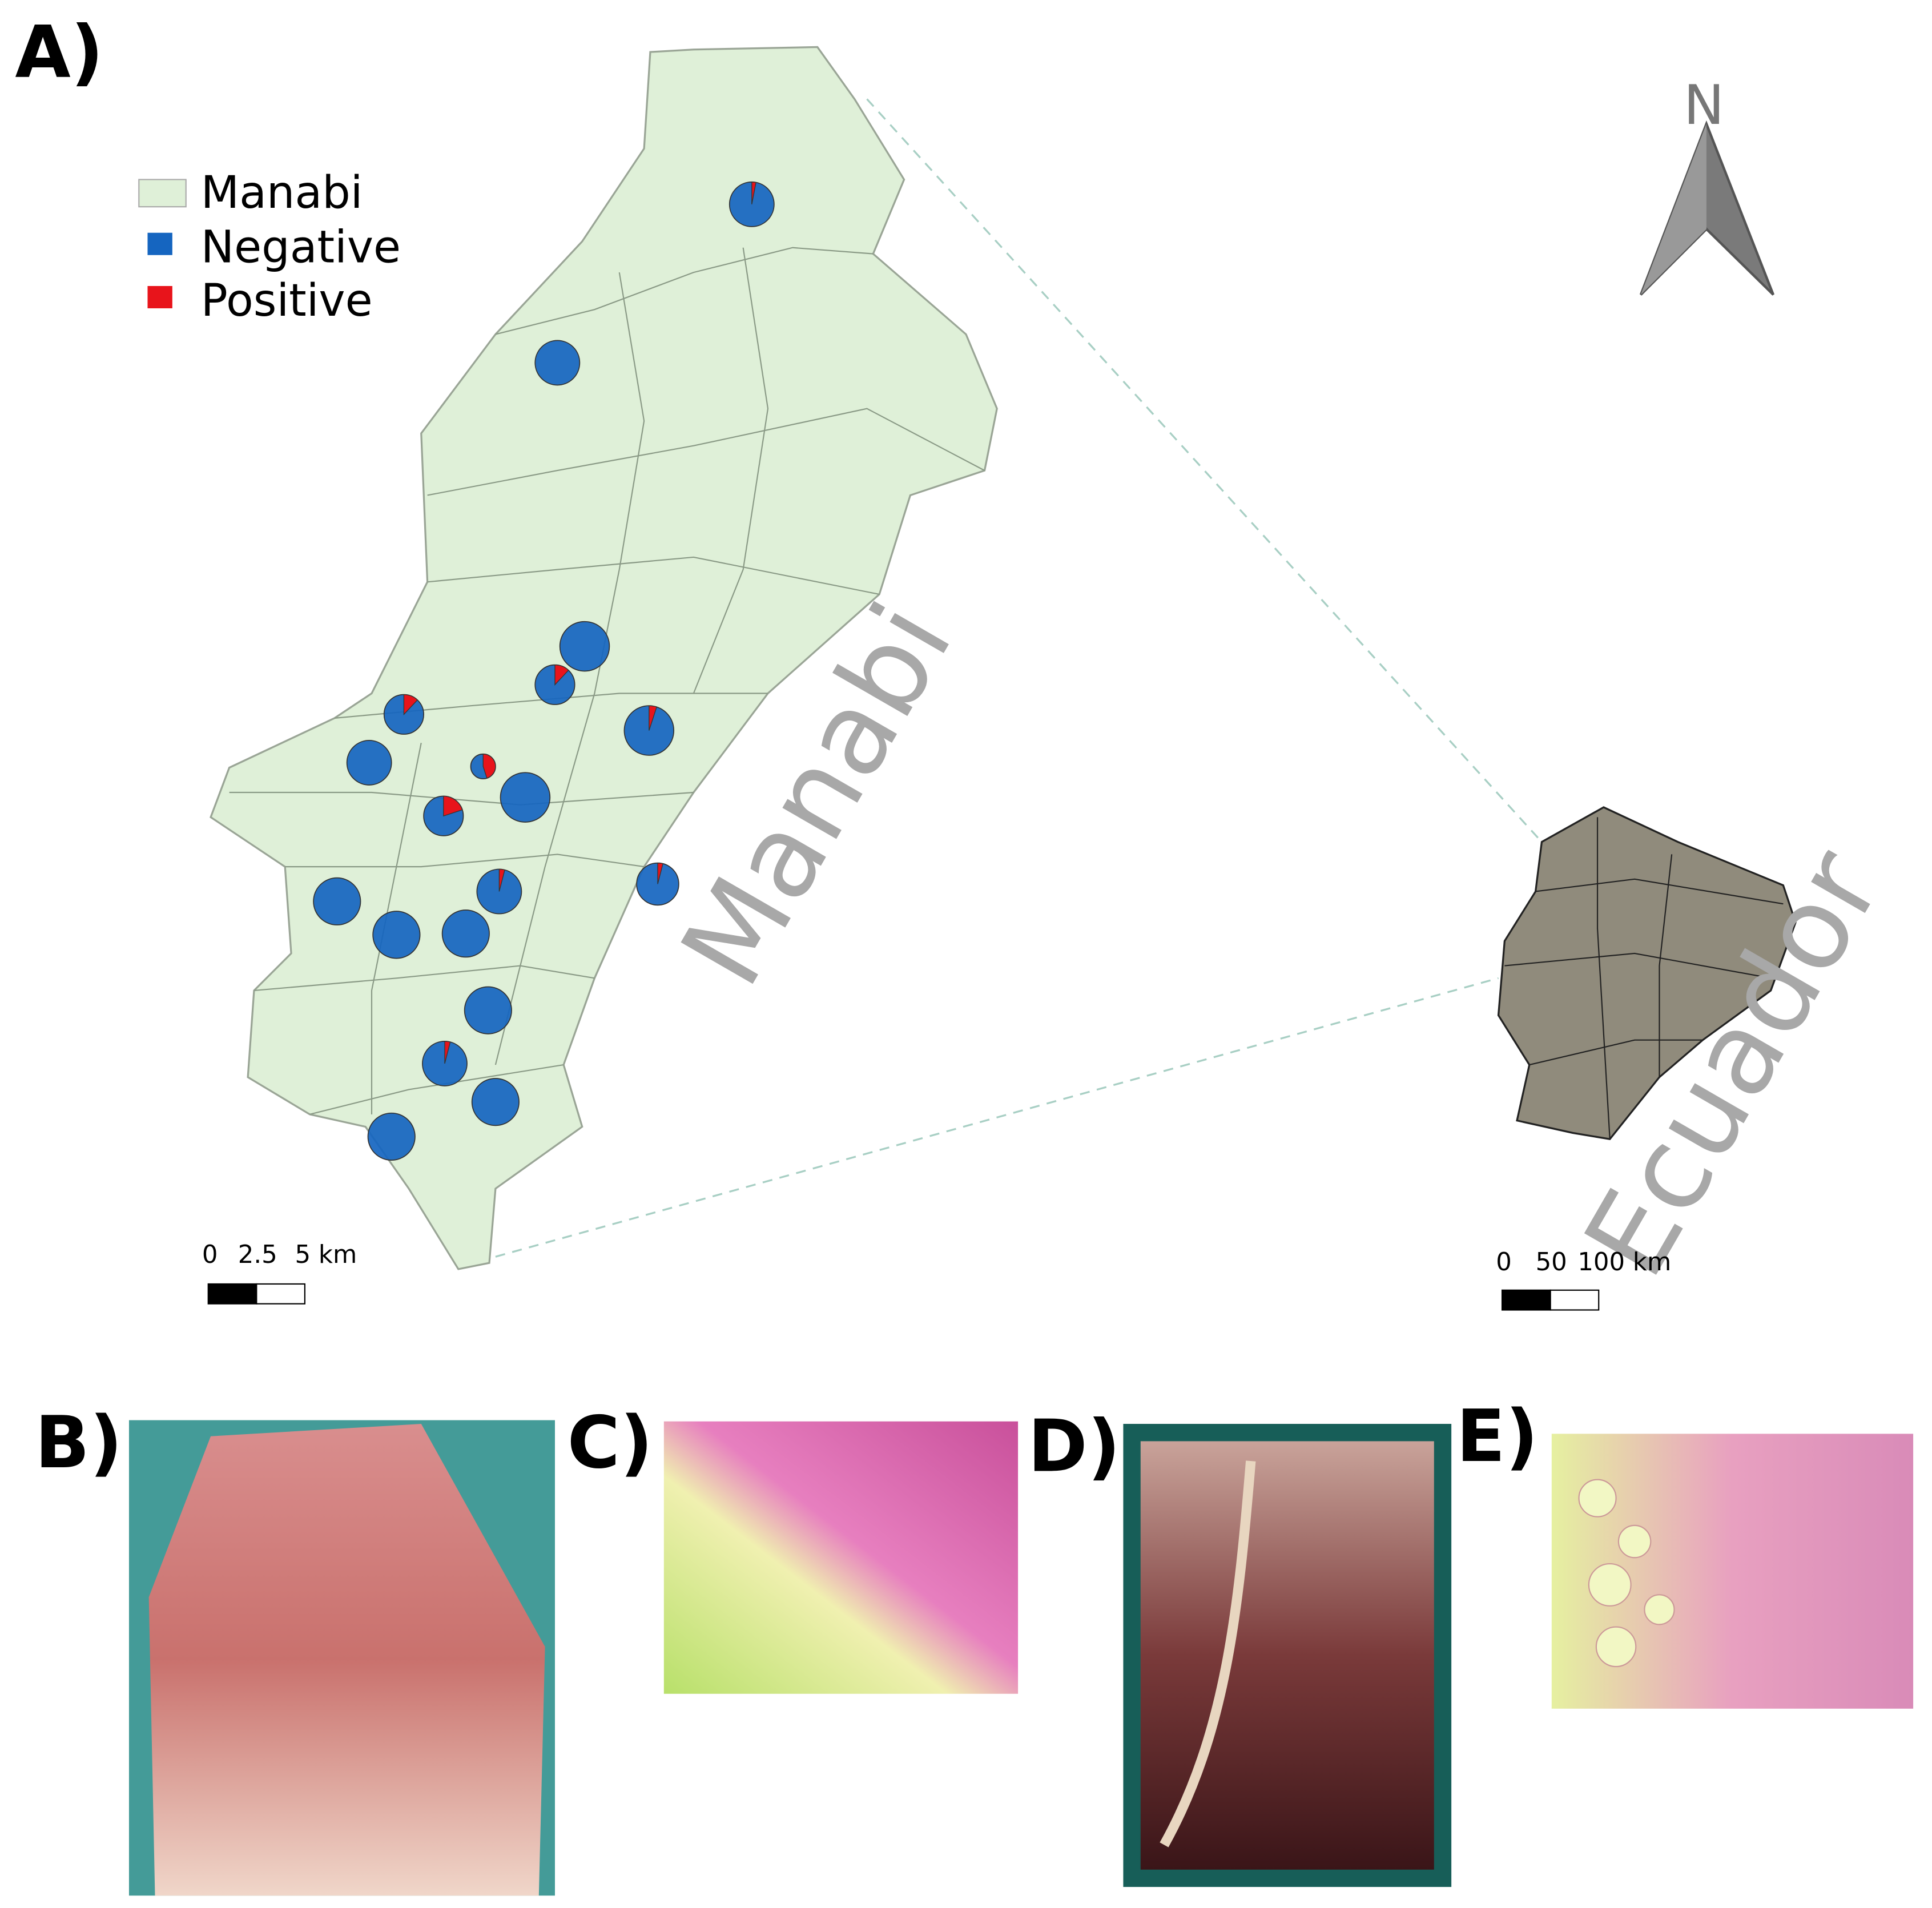  I want to click on north-arrow-shade, so click(1673, 209).